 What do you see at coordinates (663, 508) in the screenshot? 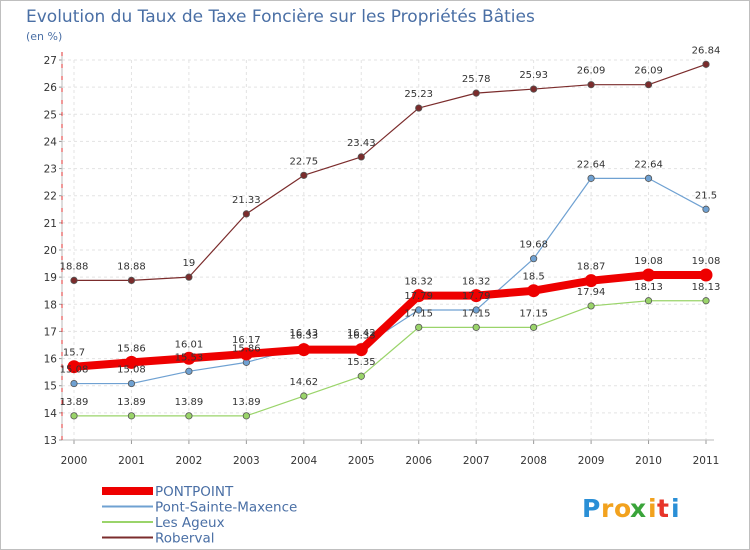
I see `logo-letter: t` at bounding box center [663, 508].